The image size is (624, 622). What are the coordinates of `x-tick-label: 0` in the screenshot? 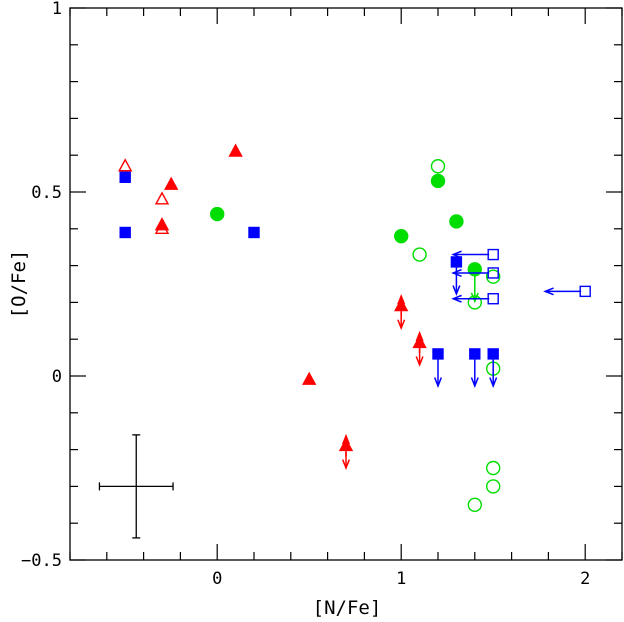 It's located at (217, 579).